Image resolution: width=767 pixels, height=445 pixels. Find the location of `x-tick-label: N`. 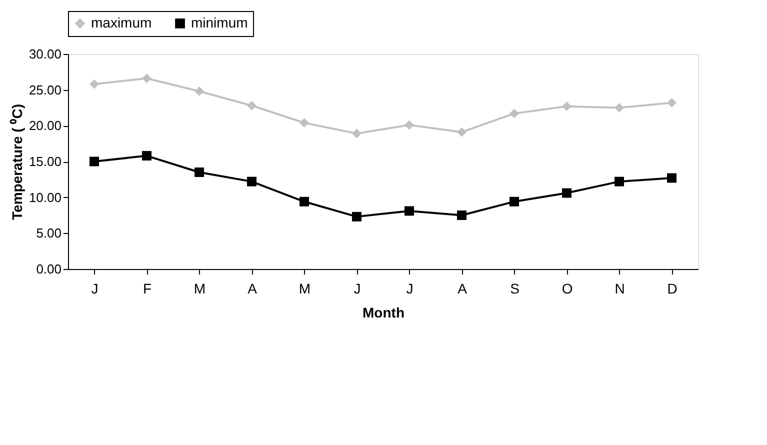

x-tick-label: N is located at coordinates (619, 288).